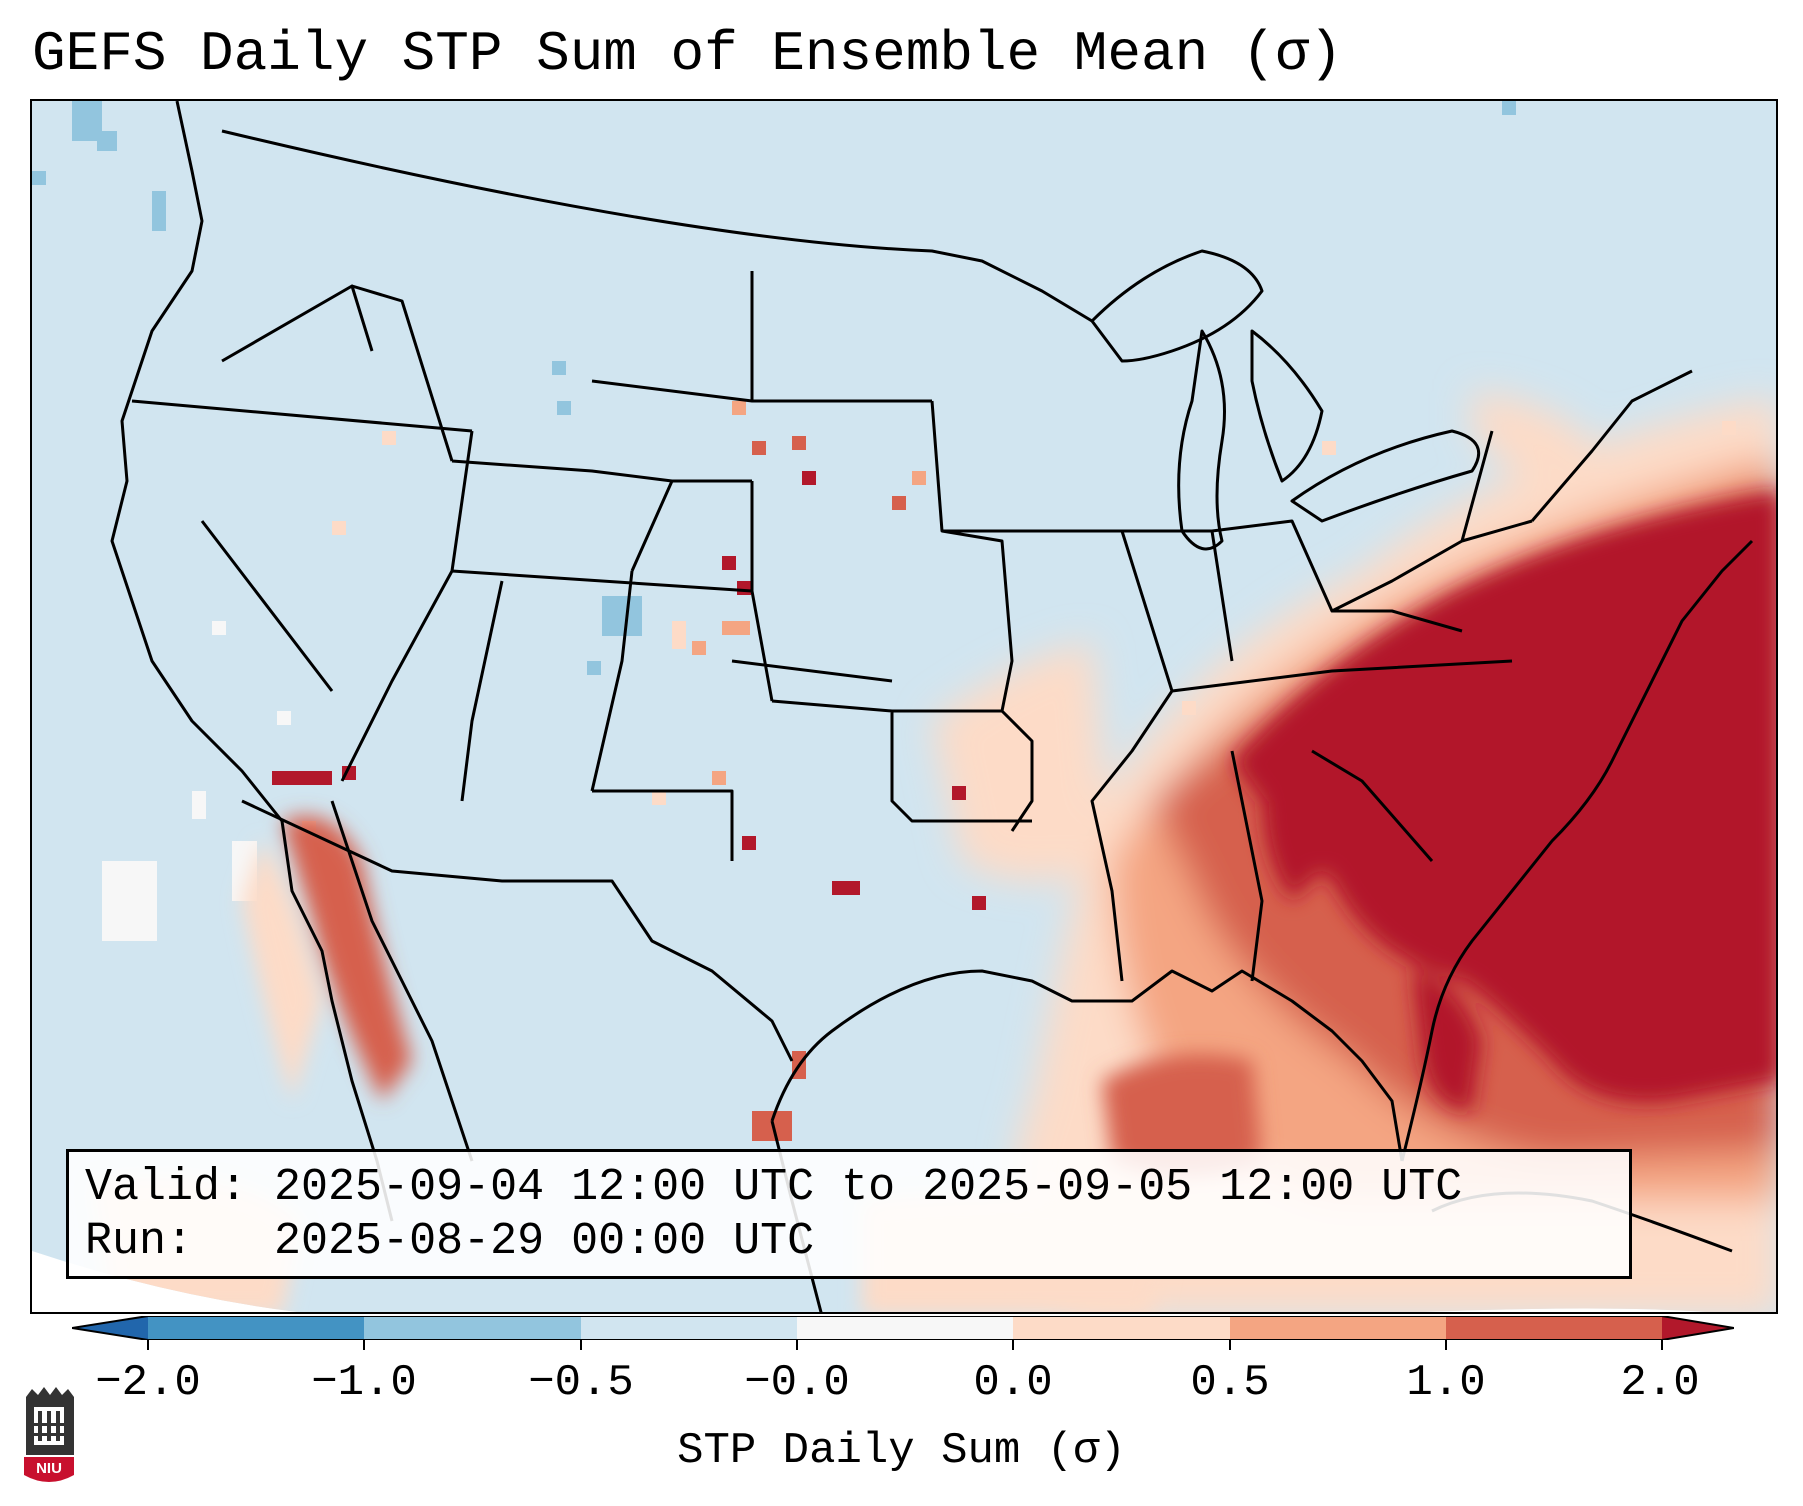  What do you see at coordinates (148, 1383) in the screenshot?
I see `tick-label: −2.0` at bounding box center [148, 1383].